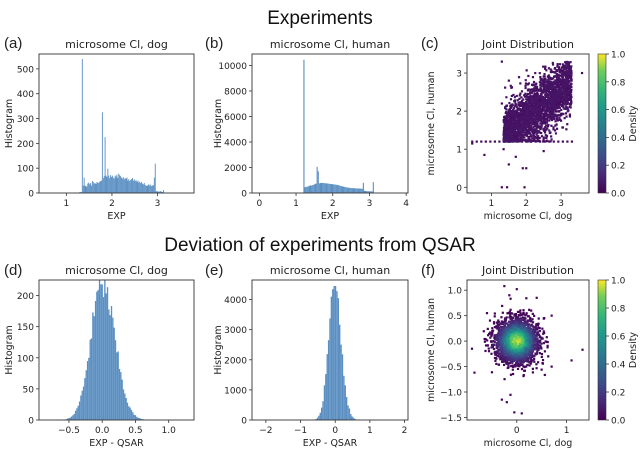 This screenshot has width=640, height=451. What do you see at coordinates (218, 349) in the screenshot?
I see `y-axis-label: Histogram` at bounding box center [218, 349].